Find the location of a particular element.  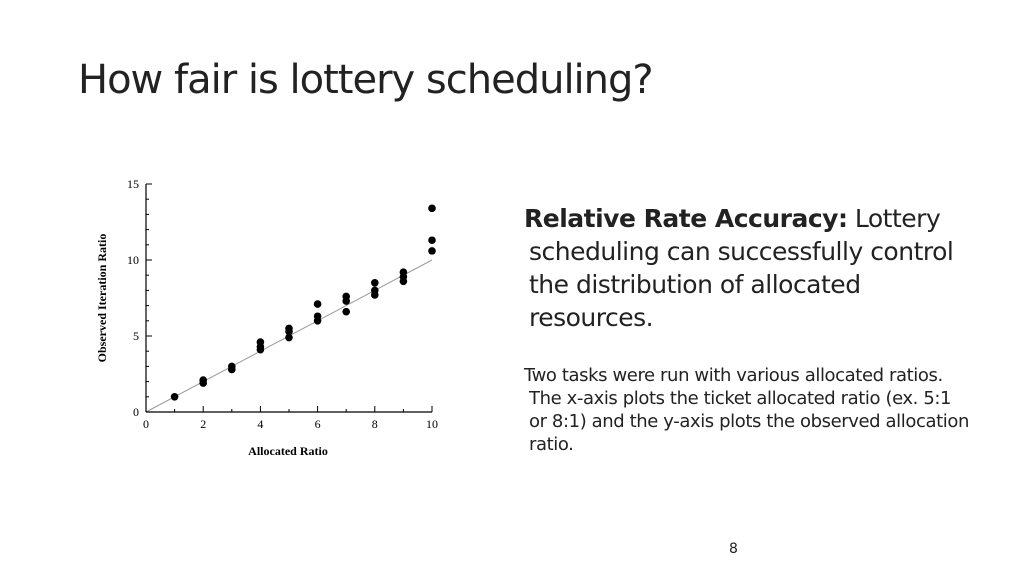

x-tick-label: 0 is located at coordinates (146, 424).